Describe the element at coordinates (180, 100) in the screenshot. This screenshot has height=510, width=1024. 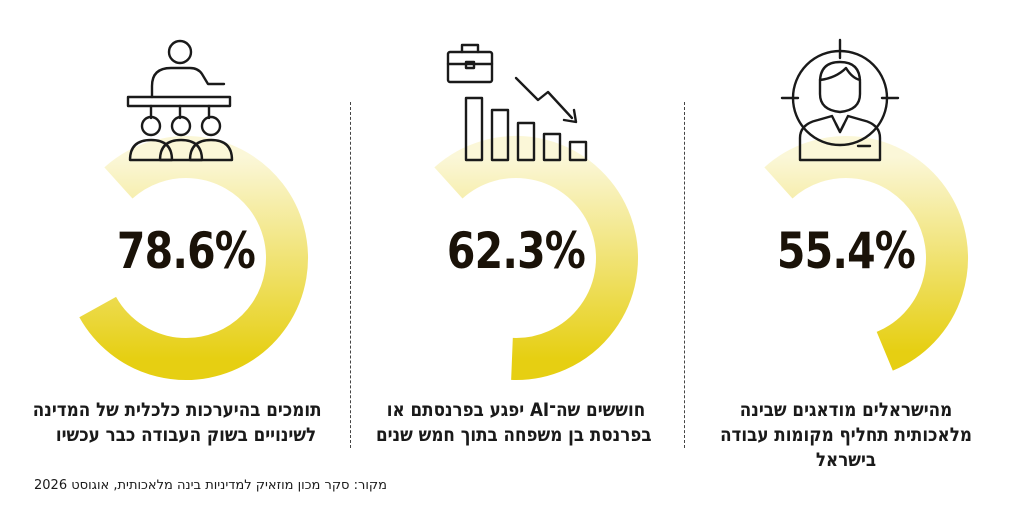
I see `lecturer-audience-icon` at that location.